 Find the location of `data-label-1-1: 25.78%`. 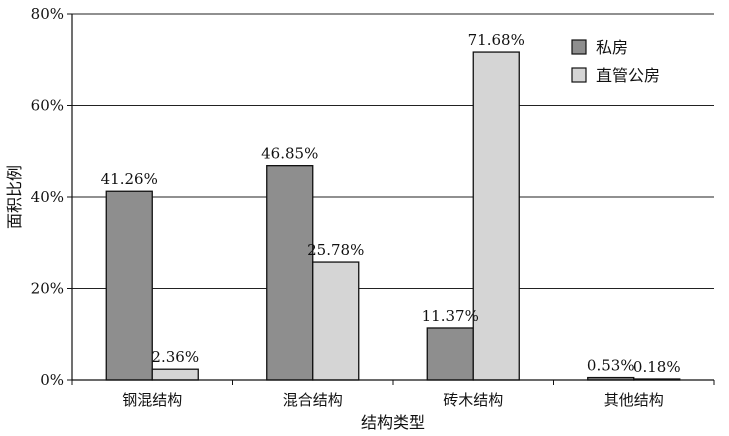

data-label-1-1: 25.78% is located at coordinates (335, 250).